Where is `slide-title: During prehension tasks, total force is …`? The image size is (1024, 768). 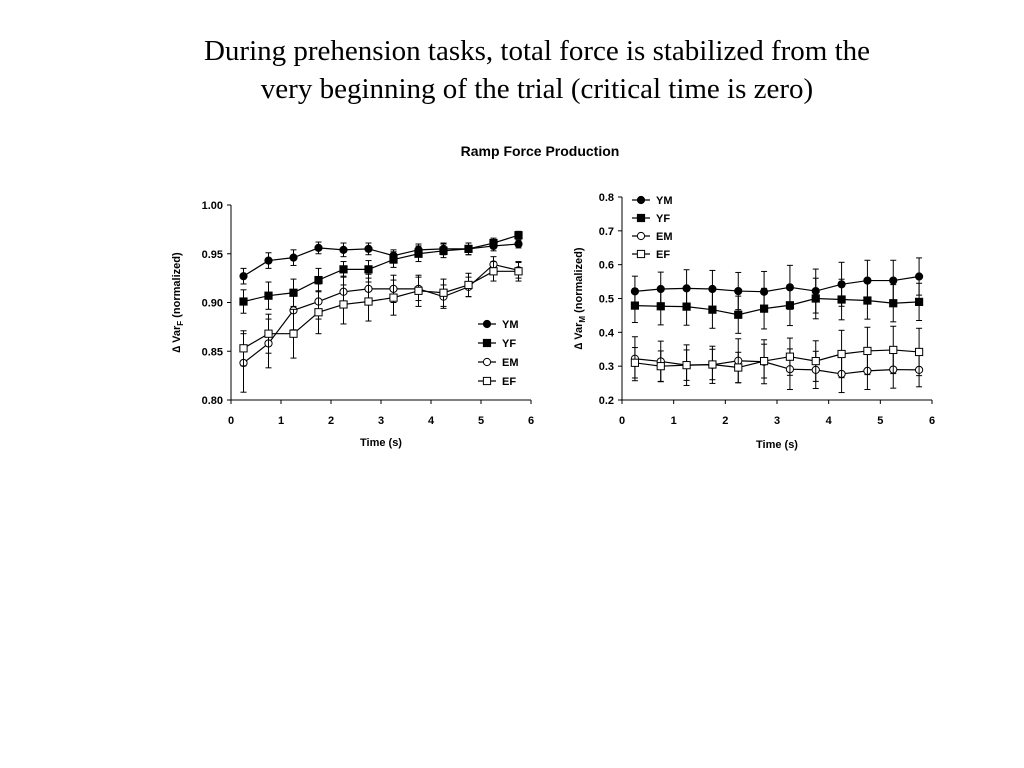 slide-title: During prehension tasks, total force is … is located at coordinates (537, 70).